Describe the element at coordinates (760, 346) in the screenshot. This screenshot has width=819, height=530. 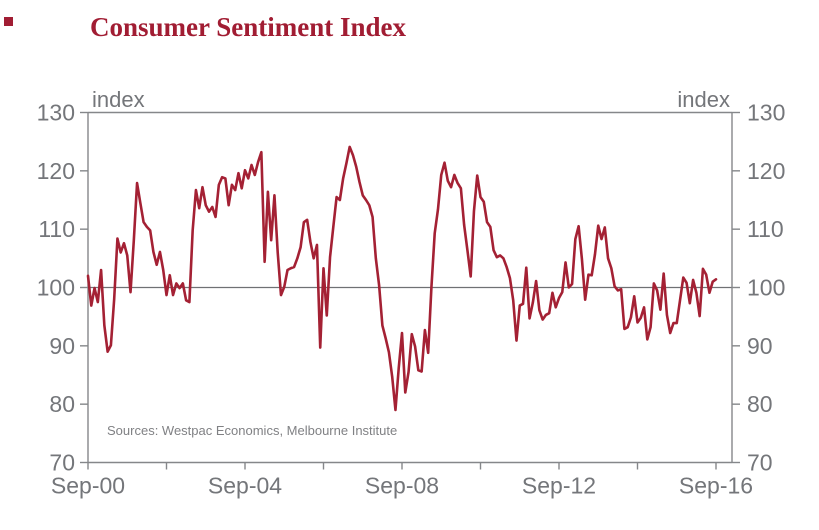
I see `y-axis-tick-label-right: 90` at that location.